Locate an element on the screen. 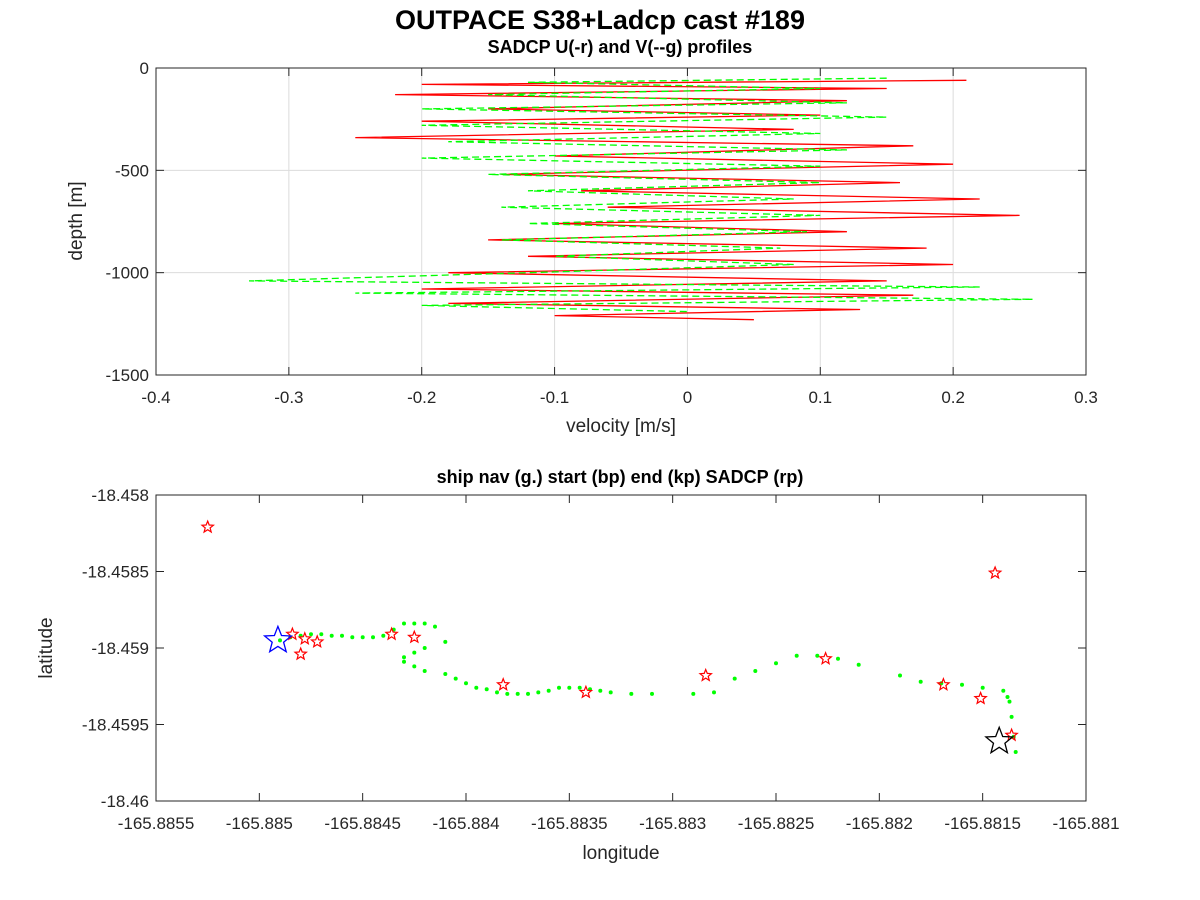  nav-x-tick-label: -165.8855 is located at coordinates (156, 823).